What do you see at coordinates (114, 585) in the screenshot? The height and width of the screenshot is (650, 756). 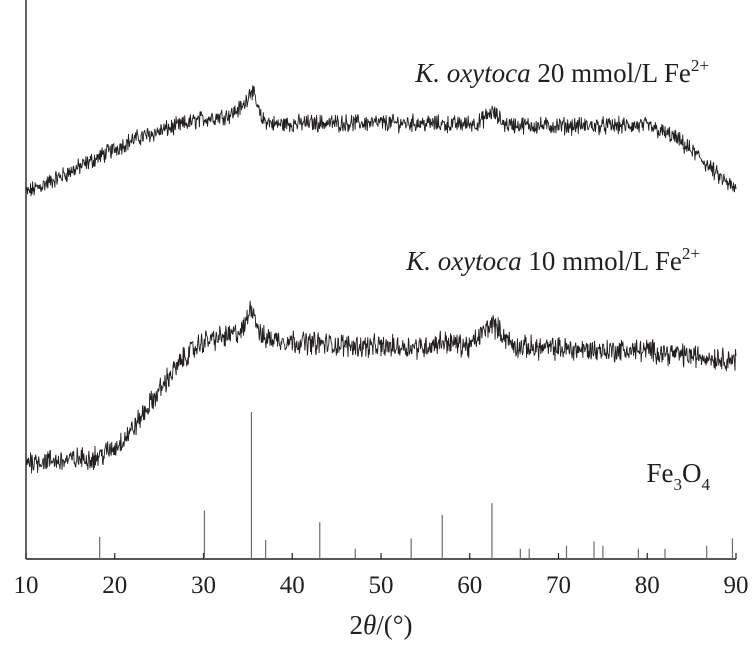 I see `x-tick-label: 20` at bounding box center [114, 585].